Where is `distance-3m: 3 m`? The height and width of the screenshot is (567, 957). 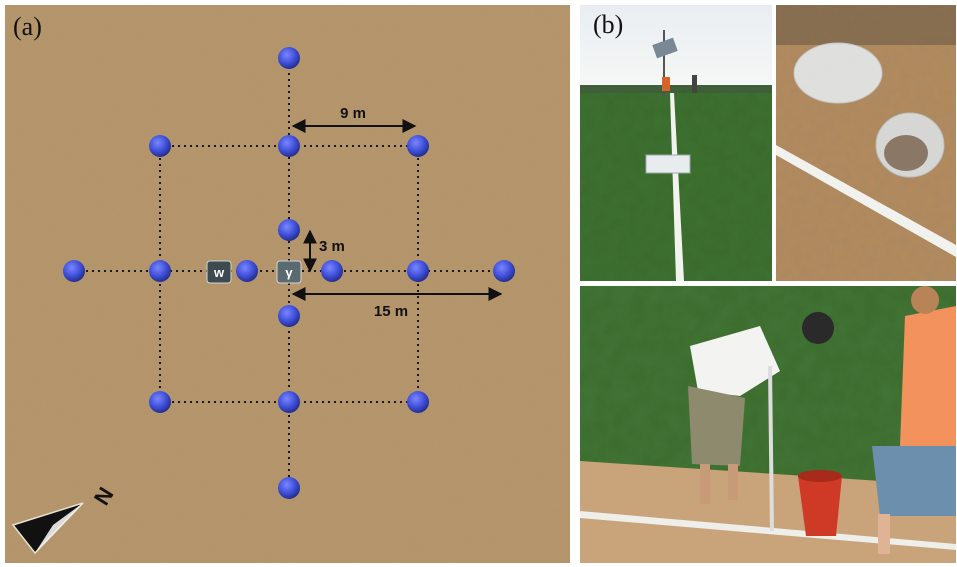 distance-3m: 3 m is located at coordinates (324, 251).